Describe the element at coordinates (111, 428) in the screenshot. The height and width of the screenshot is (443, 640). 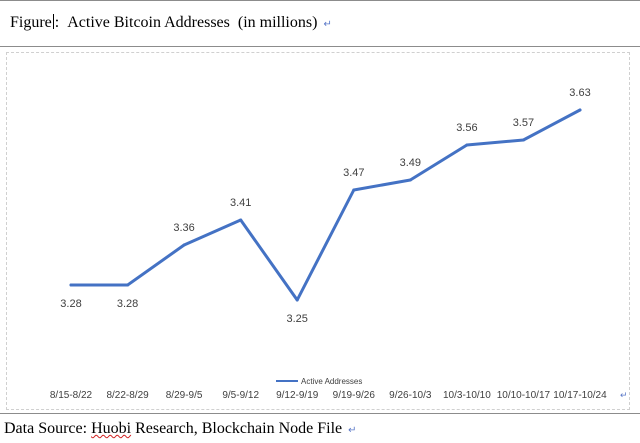
I see `source-spellcheck-word: Huobi` at that location.